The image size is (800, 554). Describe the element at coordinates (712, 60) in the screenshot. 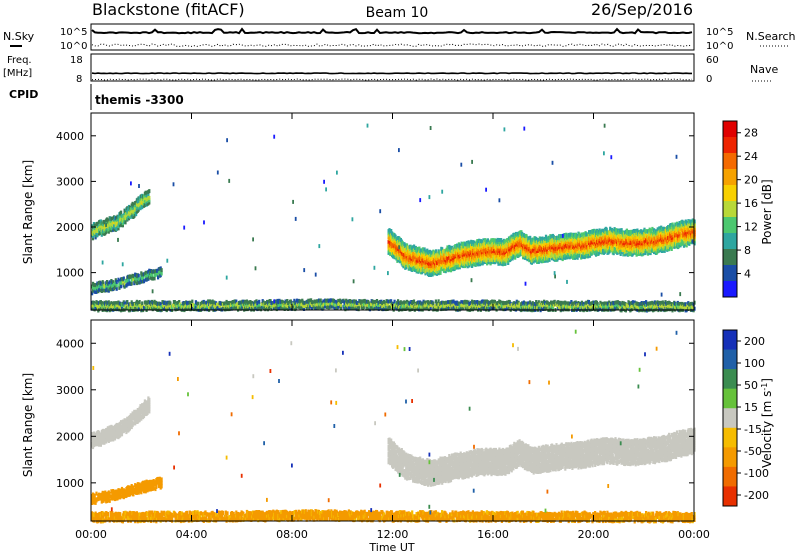

I see `nave-tick-top: 60` at that location.